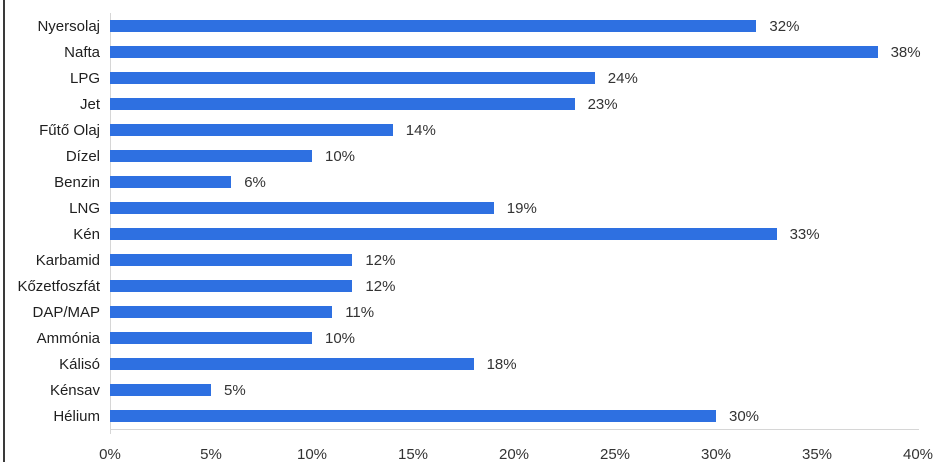 The height and width of the screenshot is (475, 946). Describe the element at coordinates (905, 52) in the screenshot. I see `value-label: 38%` at that location.